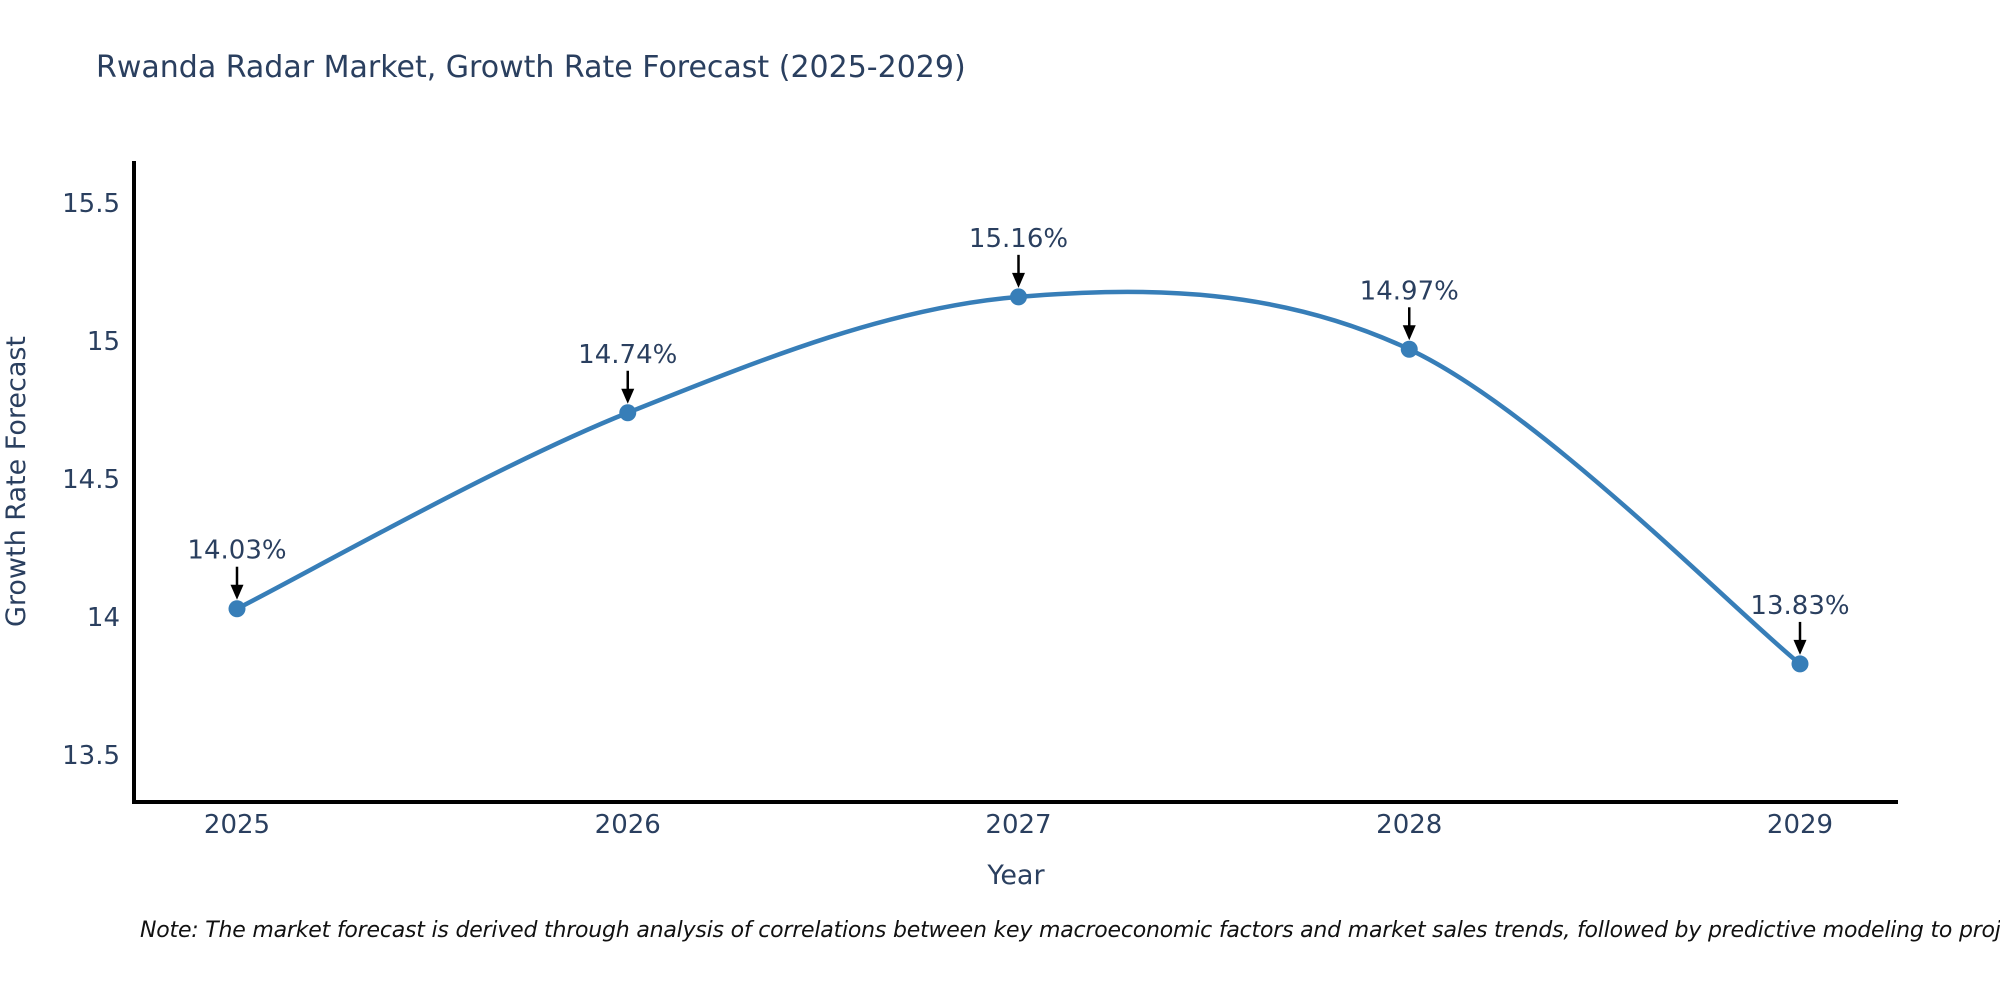  I want to click on x-tick-label: 2025, so click(237, 825).